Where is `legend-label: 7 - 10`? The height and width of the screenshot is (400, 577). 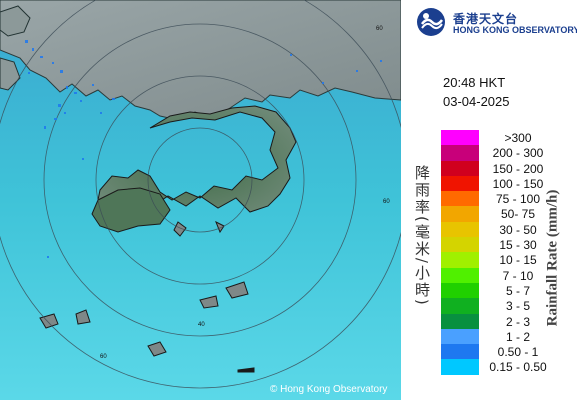
legend-label: 7 - 10 is located at coordinates (518, 275).